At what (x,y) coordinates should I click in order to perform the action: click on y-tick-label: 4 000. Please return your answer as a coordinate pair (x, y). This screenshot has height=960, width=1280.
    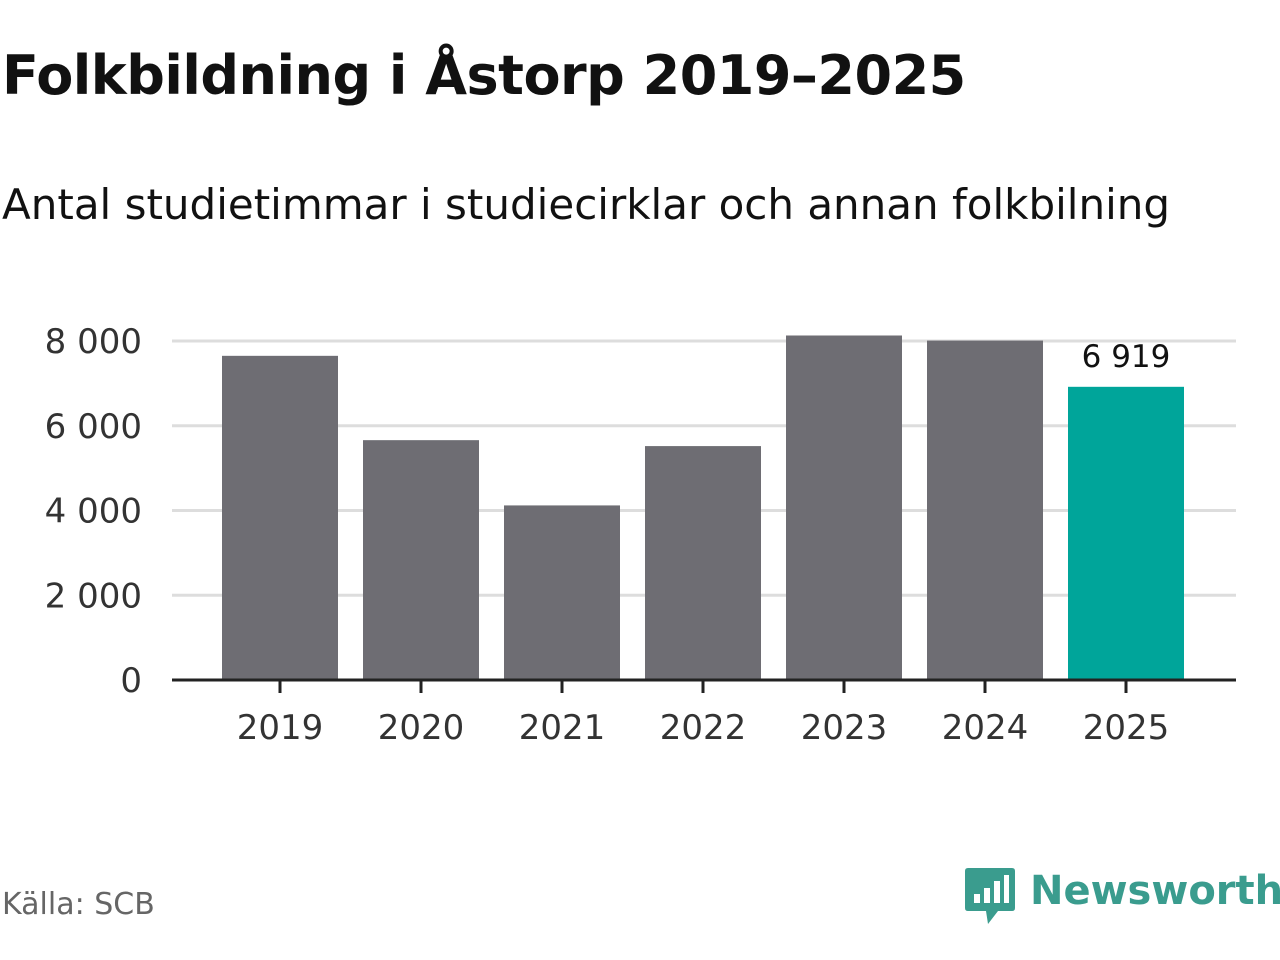
    Looking at the image, I should click on (93, 512).